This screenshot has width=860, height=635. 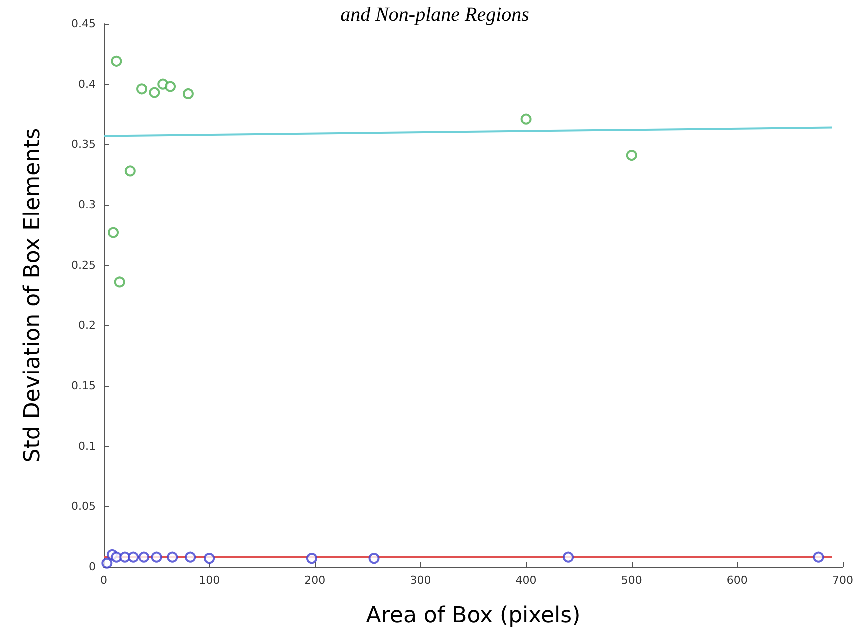 What do you see at coordinates (209, 580) in the screenshot?
I see `x-tick-label: 100` at bounding box center [209, 580].